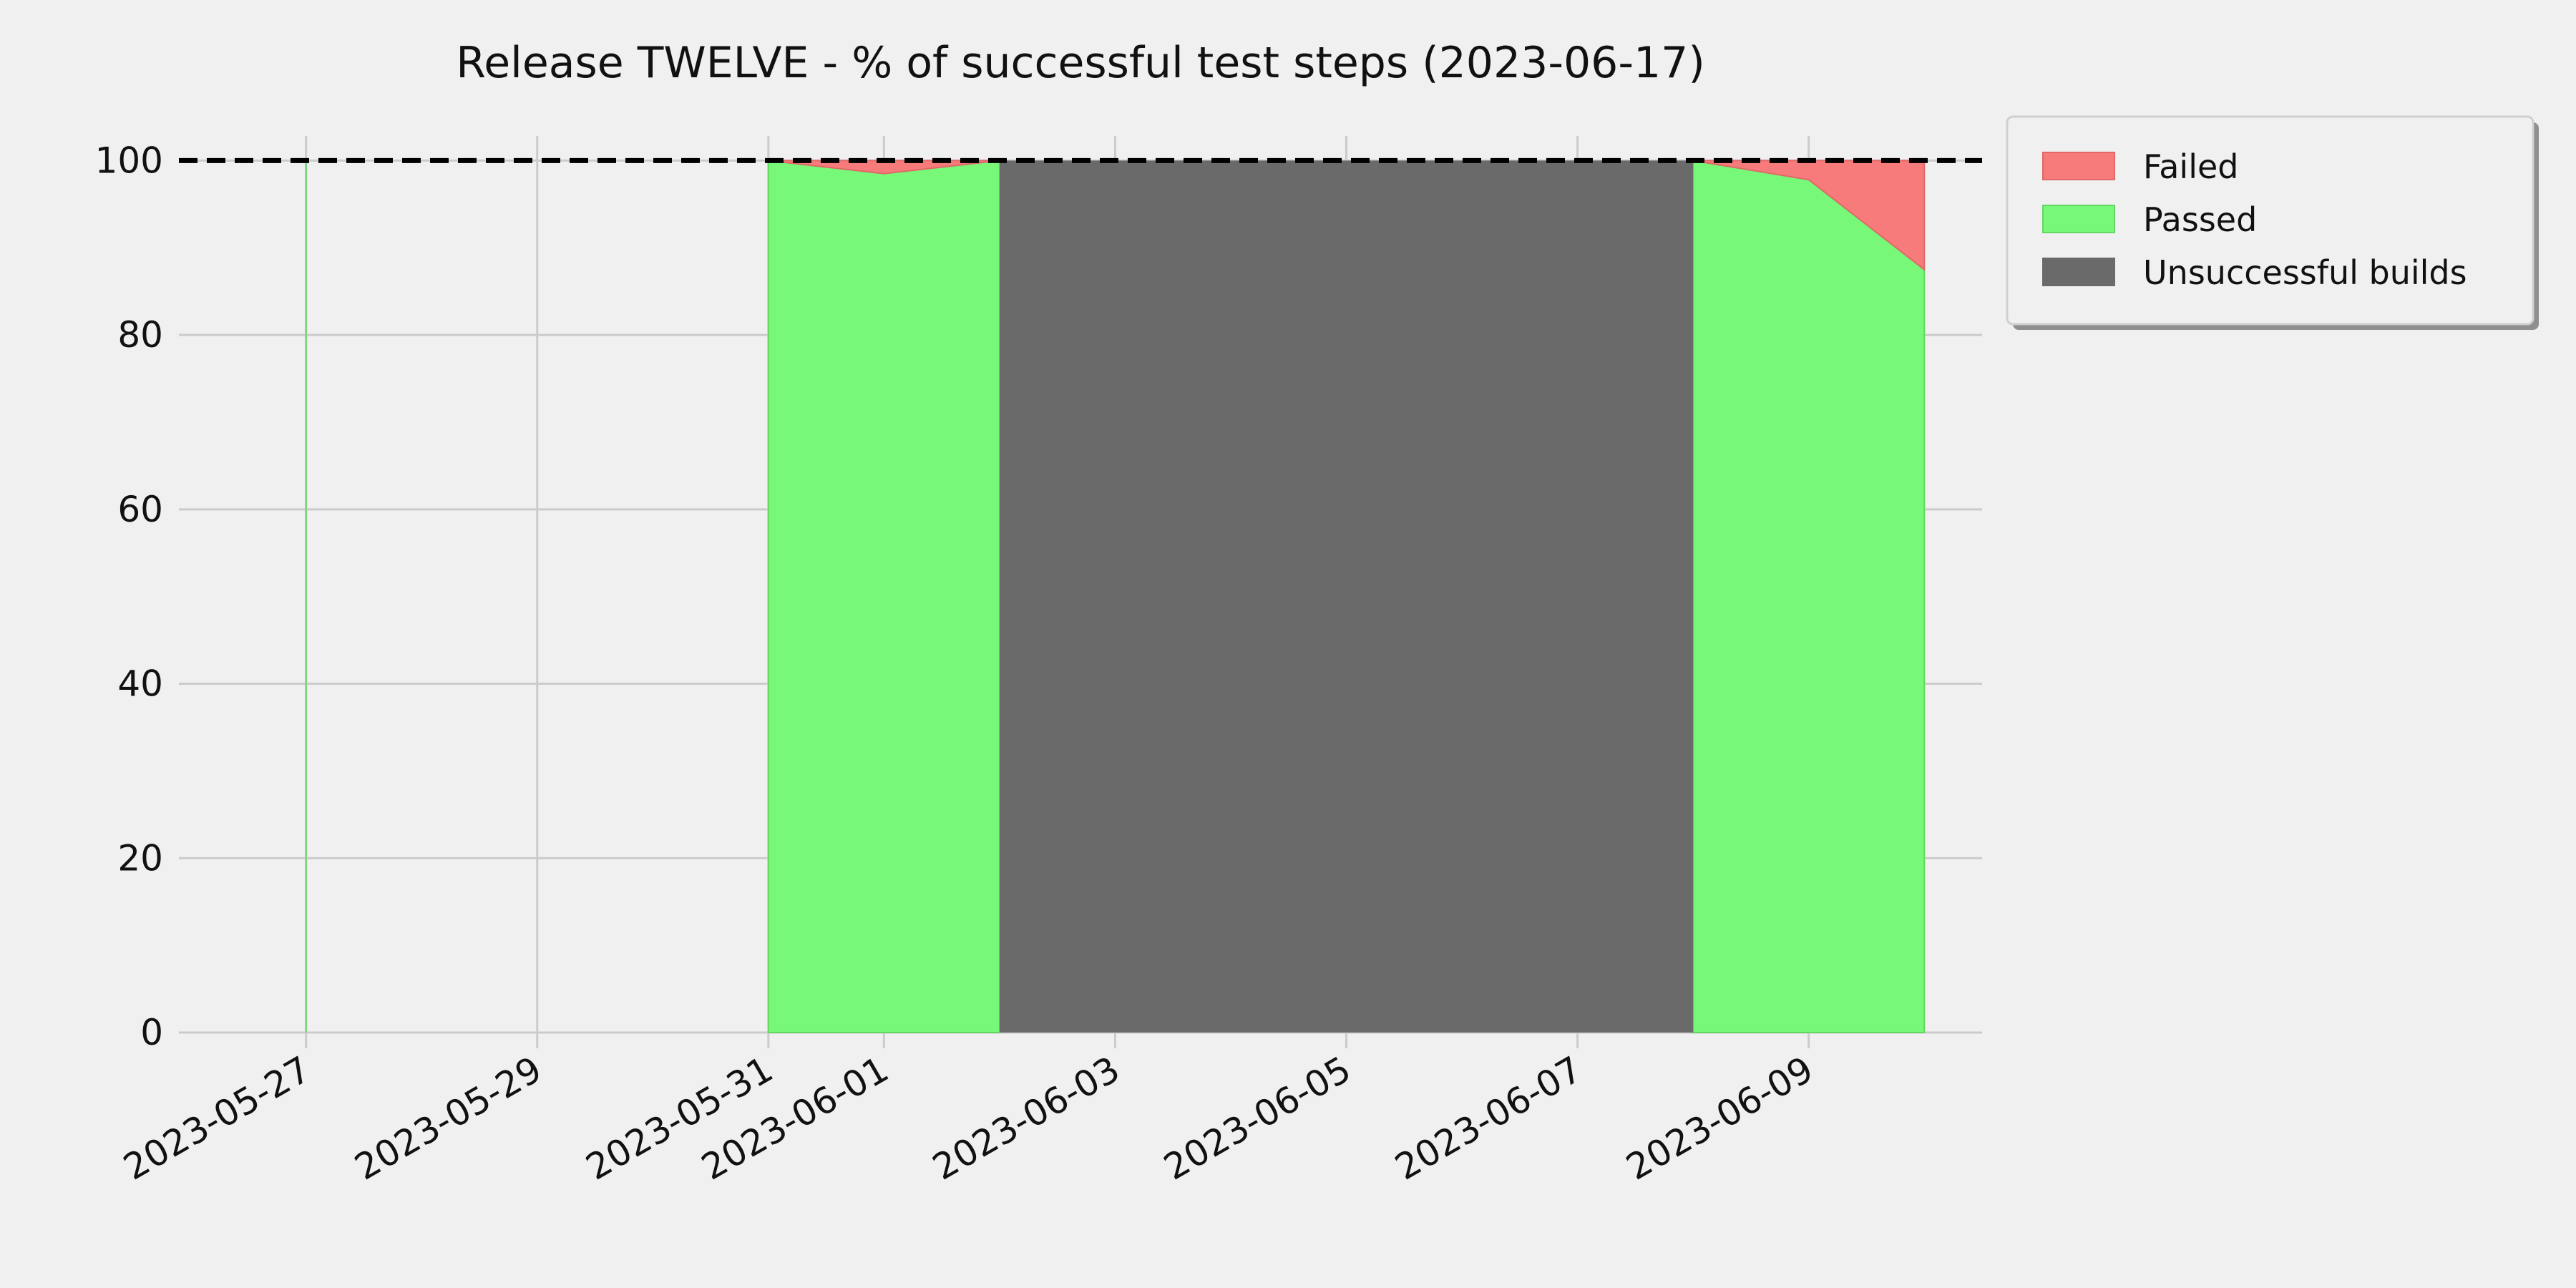  What do you see at coordinates (1257, 1118) in the screenshot?
I see `x-tick-label: 2023-06-05` at bounding box center [1257, 1118].